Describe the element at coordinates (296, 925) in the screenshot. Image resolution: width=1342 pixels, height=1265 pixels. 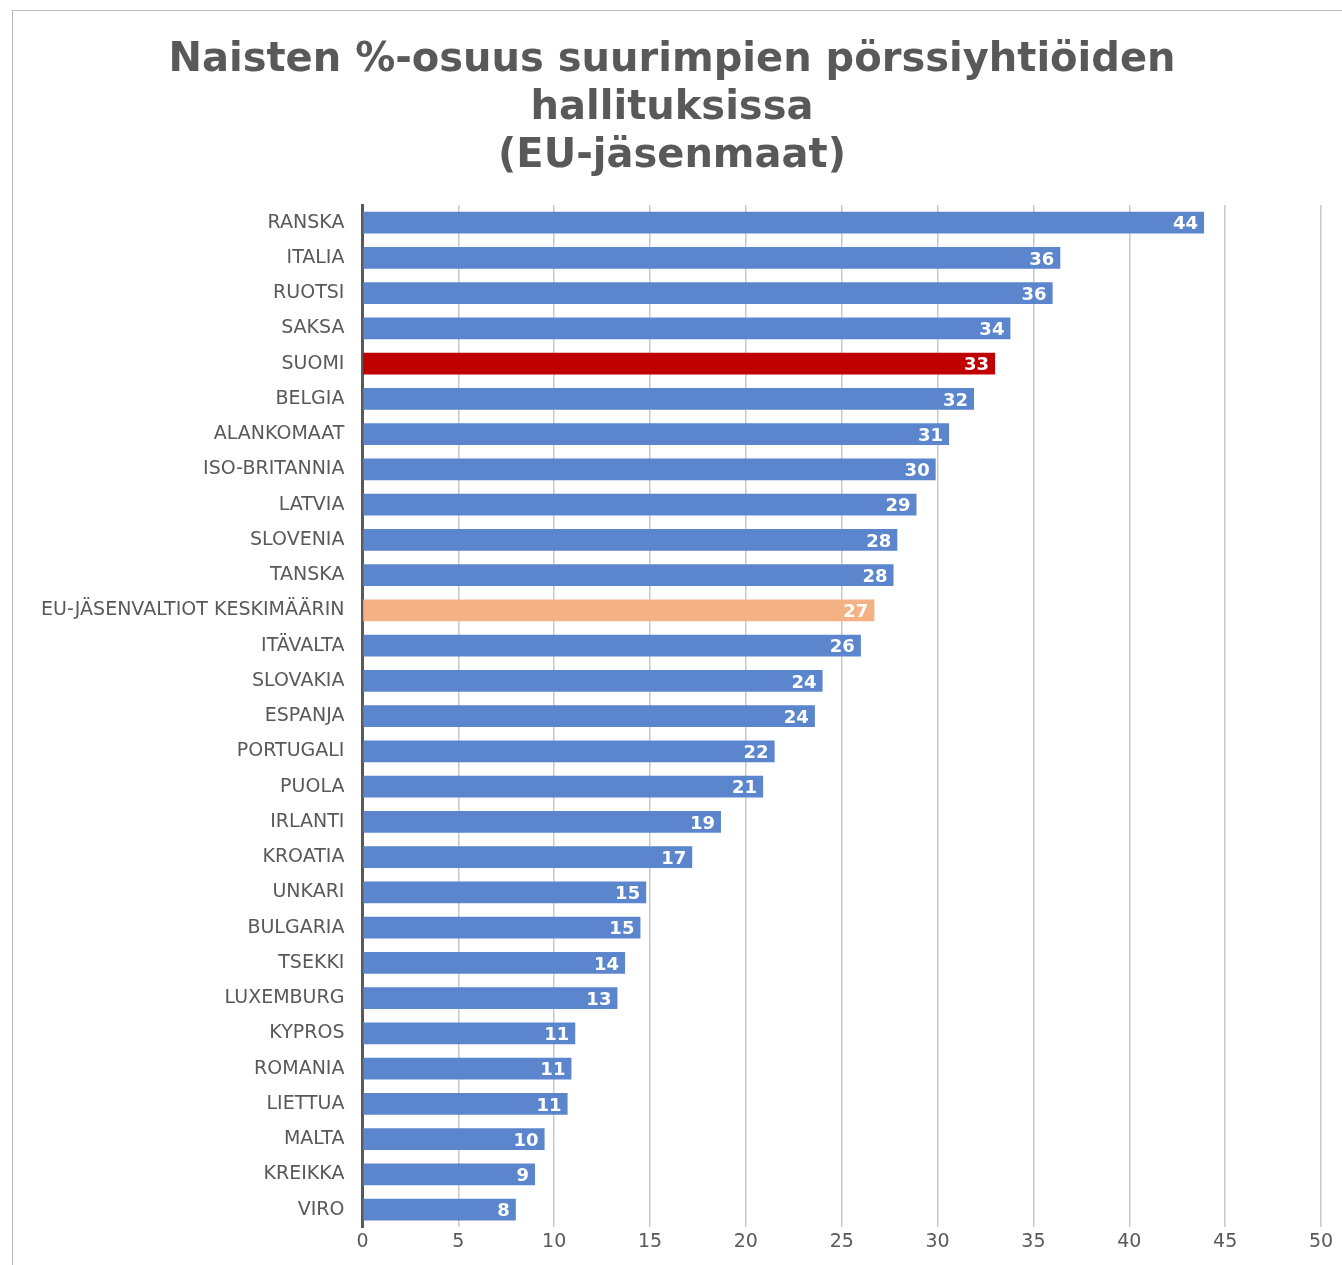
I see `y-tick-label: BULGARIA` at that location.